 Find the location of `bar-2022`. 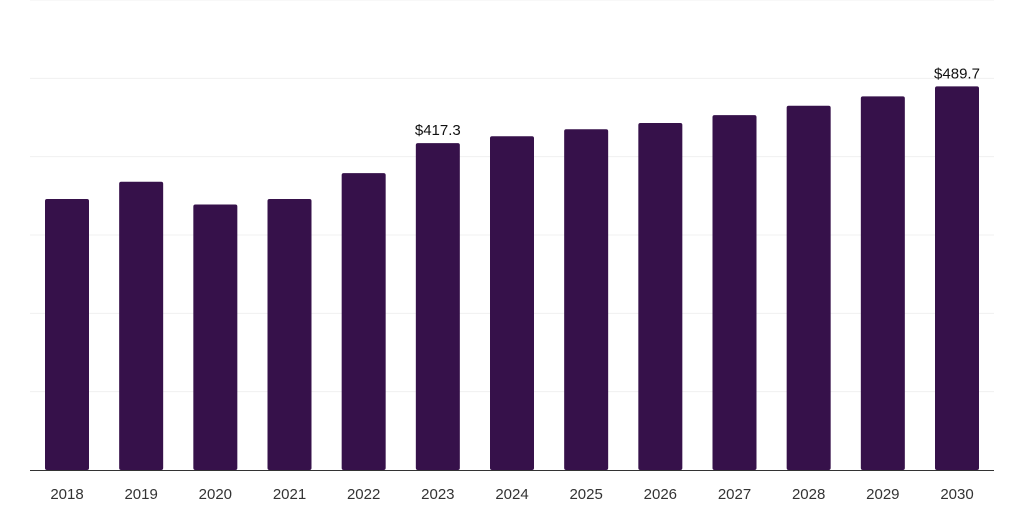

bar-2022 is located at coordinates (363, 321).